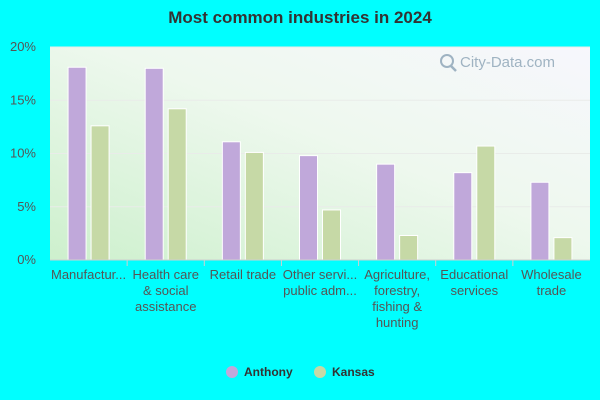 The width and height of the screenshot is (600, 400). I want to click on y-tick-label: 10%, so click(23, 153).